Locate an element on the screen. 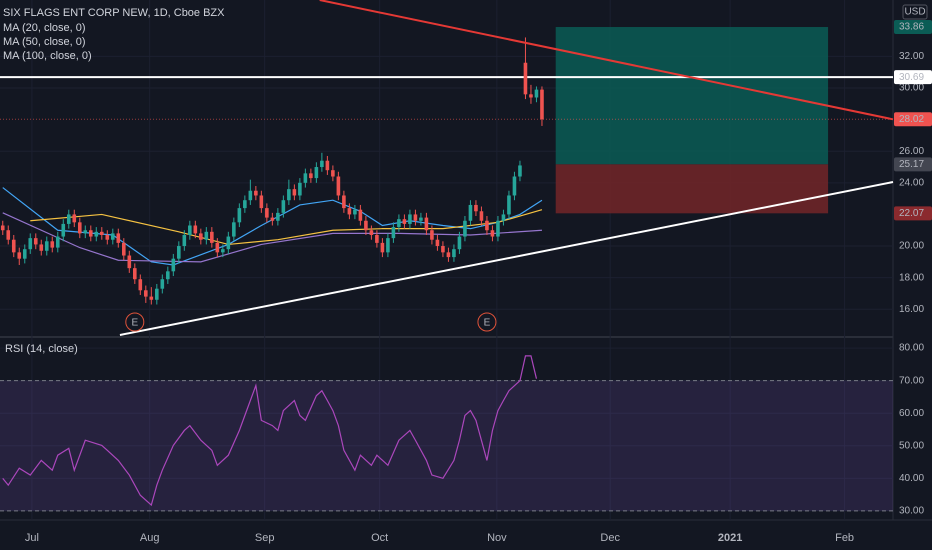 The width and height of the screenshot is (932, 550). x-tick-label: Dec is located at coordinates (610, 538).